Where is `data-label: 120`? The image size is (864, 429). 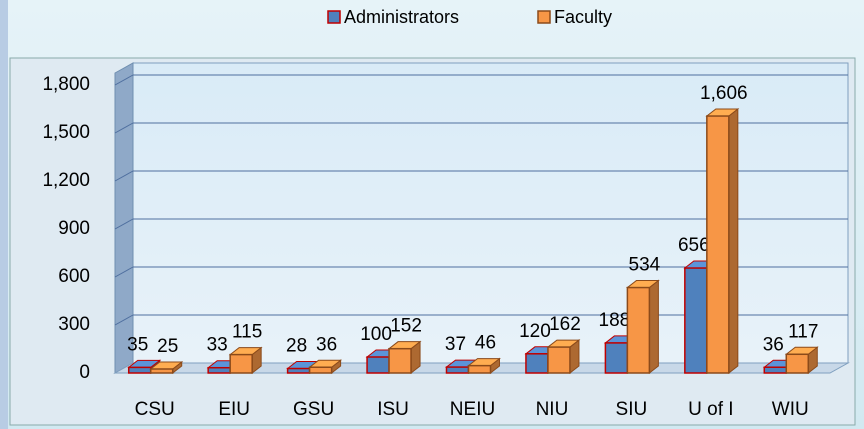
data-label: 120 is located at coordinates (535, 331).